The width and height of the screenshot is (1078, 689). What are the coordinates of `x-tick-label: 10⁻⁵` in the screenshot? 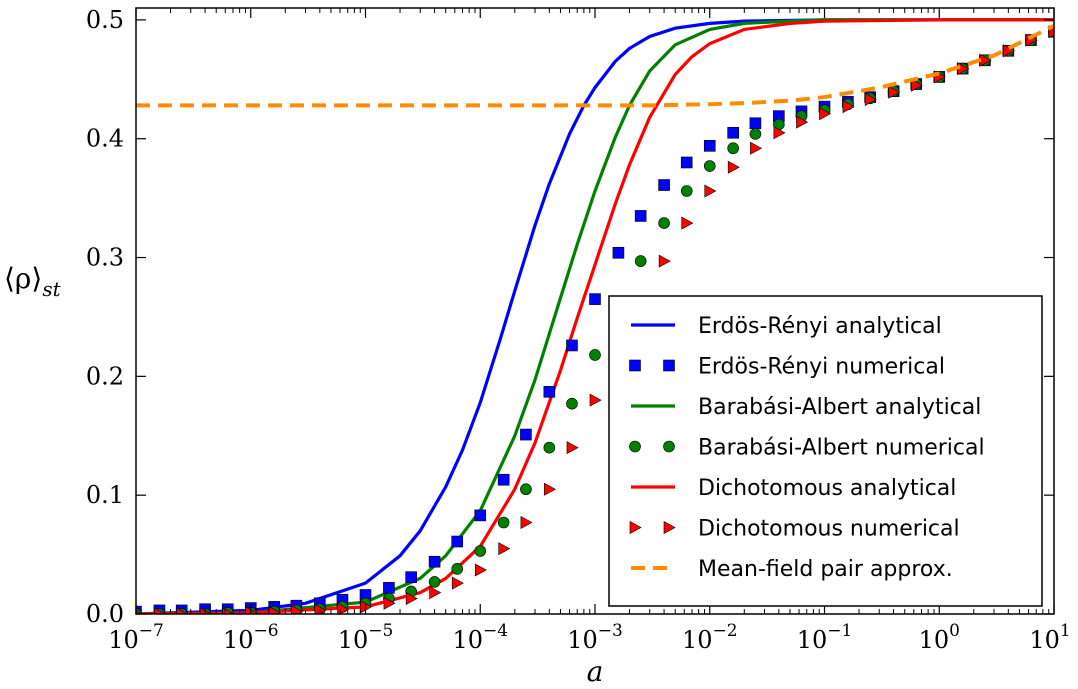 It's located at (366, 637).